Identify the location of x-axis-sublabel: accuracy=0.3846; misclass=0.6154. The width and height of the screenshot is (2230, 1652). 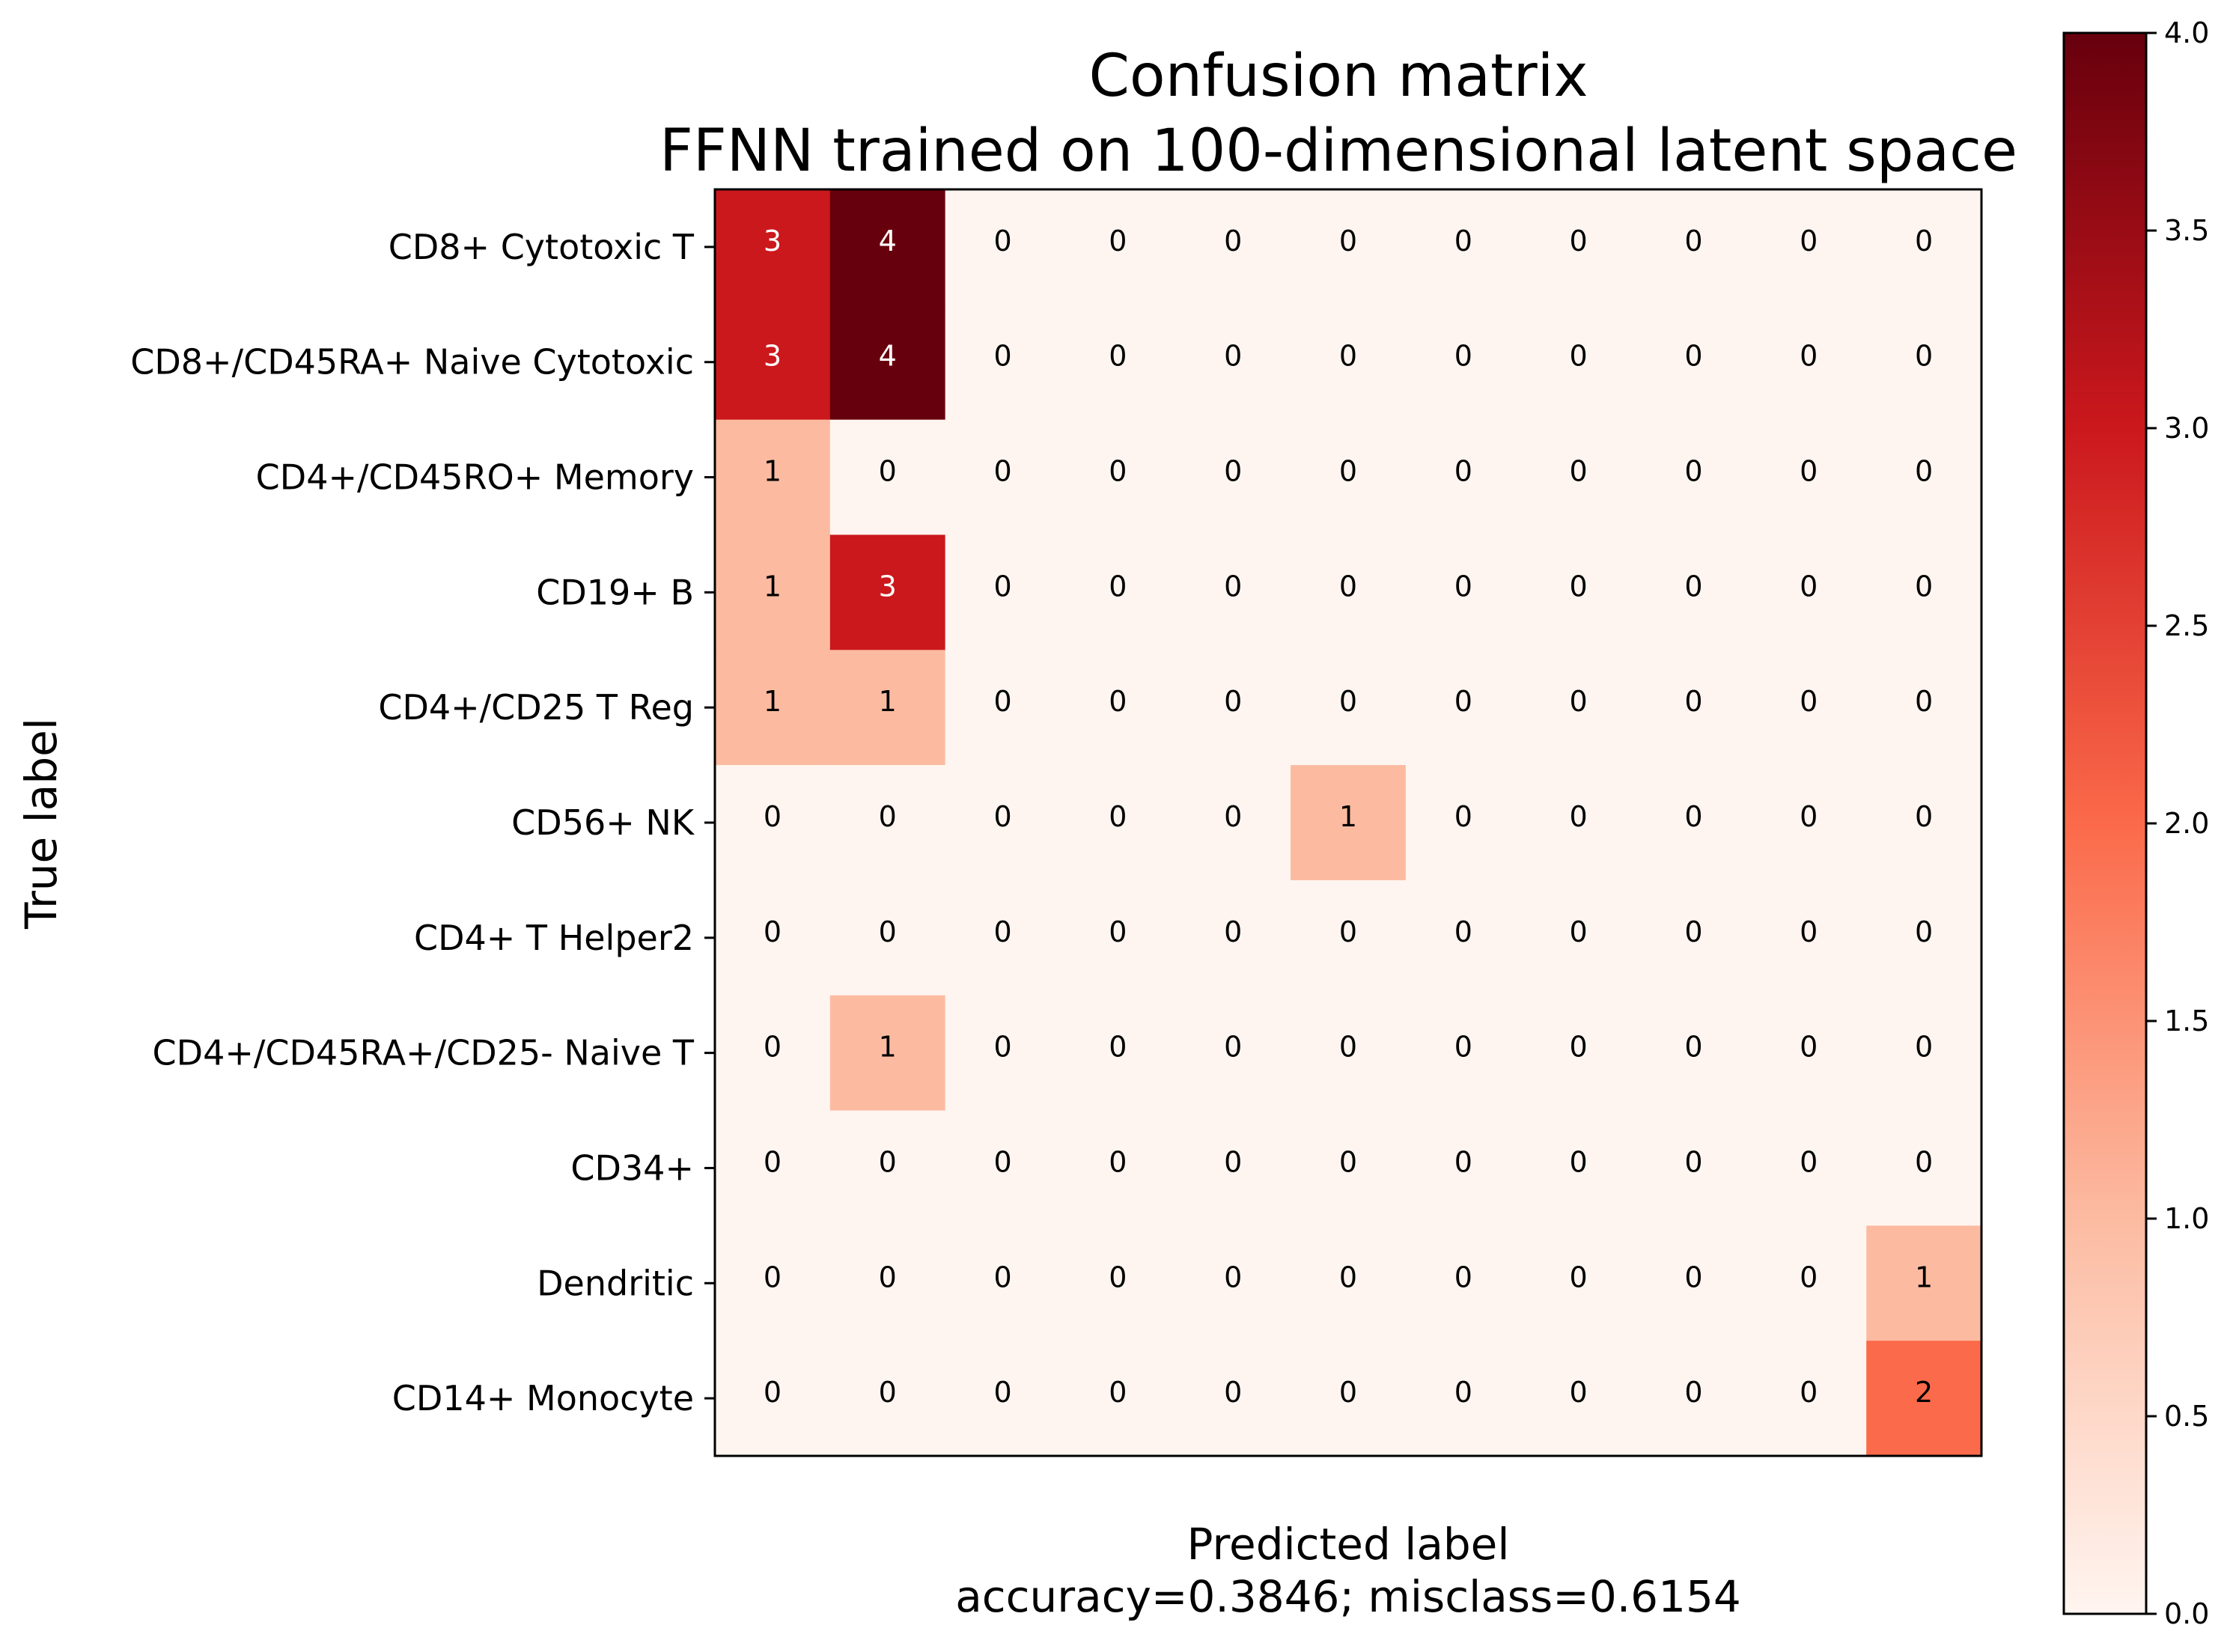
(1348, 1596).